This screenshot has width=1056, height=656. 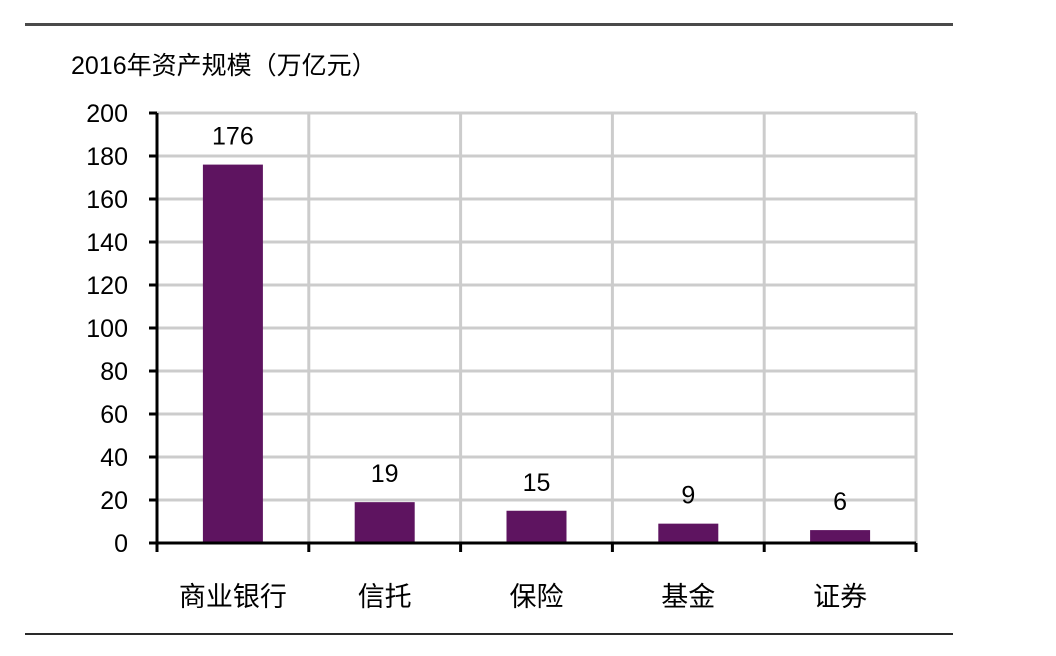 I want to click on data-label: 19, so click(x=385, y=474).